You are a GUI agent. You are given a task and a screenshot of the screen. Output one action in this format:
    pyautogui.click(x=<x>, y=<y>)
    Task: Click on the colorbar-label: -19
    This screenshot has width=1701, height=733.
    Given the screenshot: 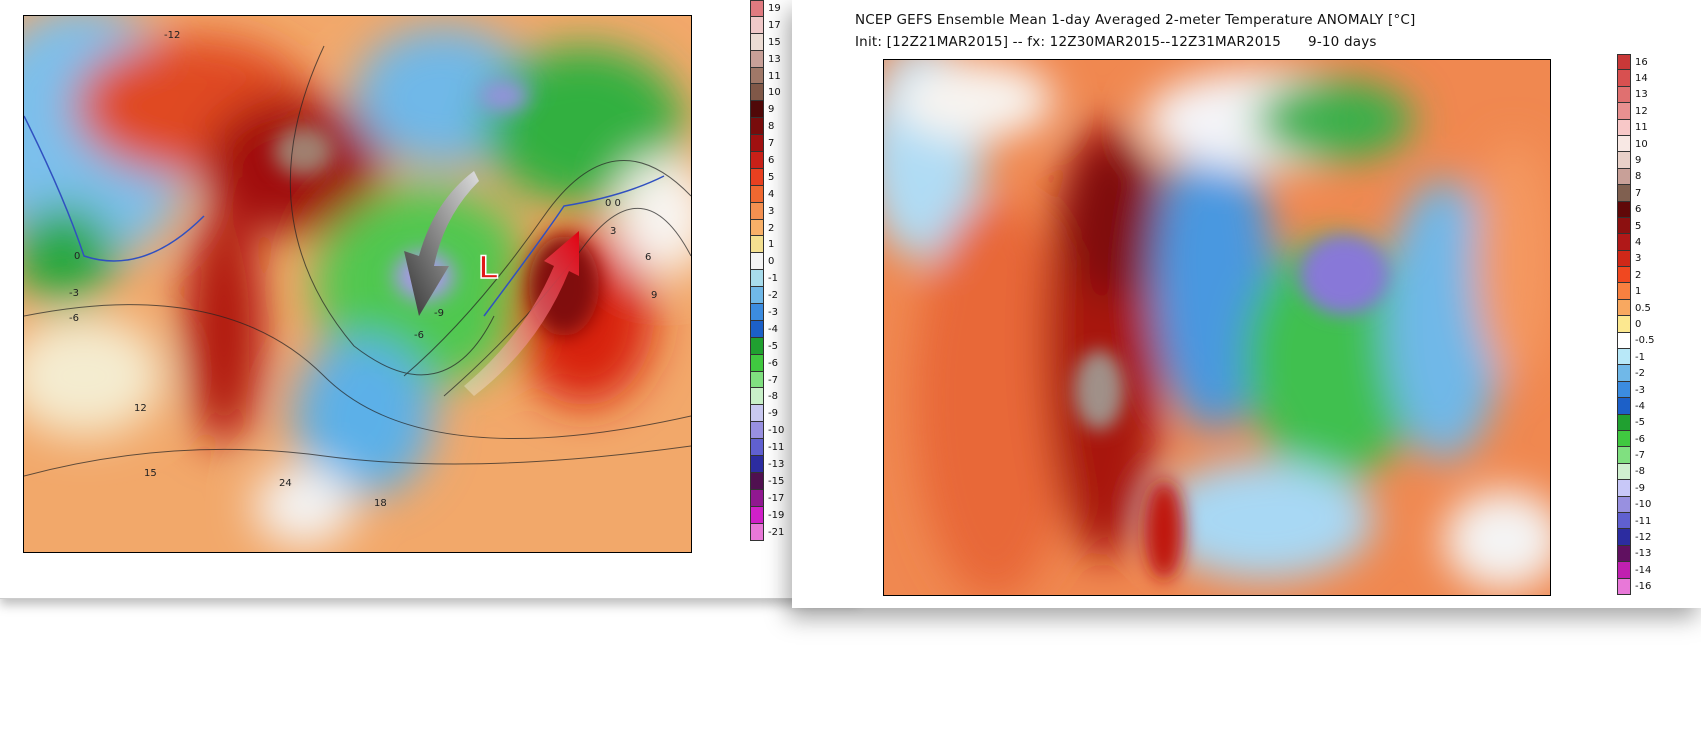 What is the action you would take?
    pyautogui.click(x=776, y=515)
    